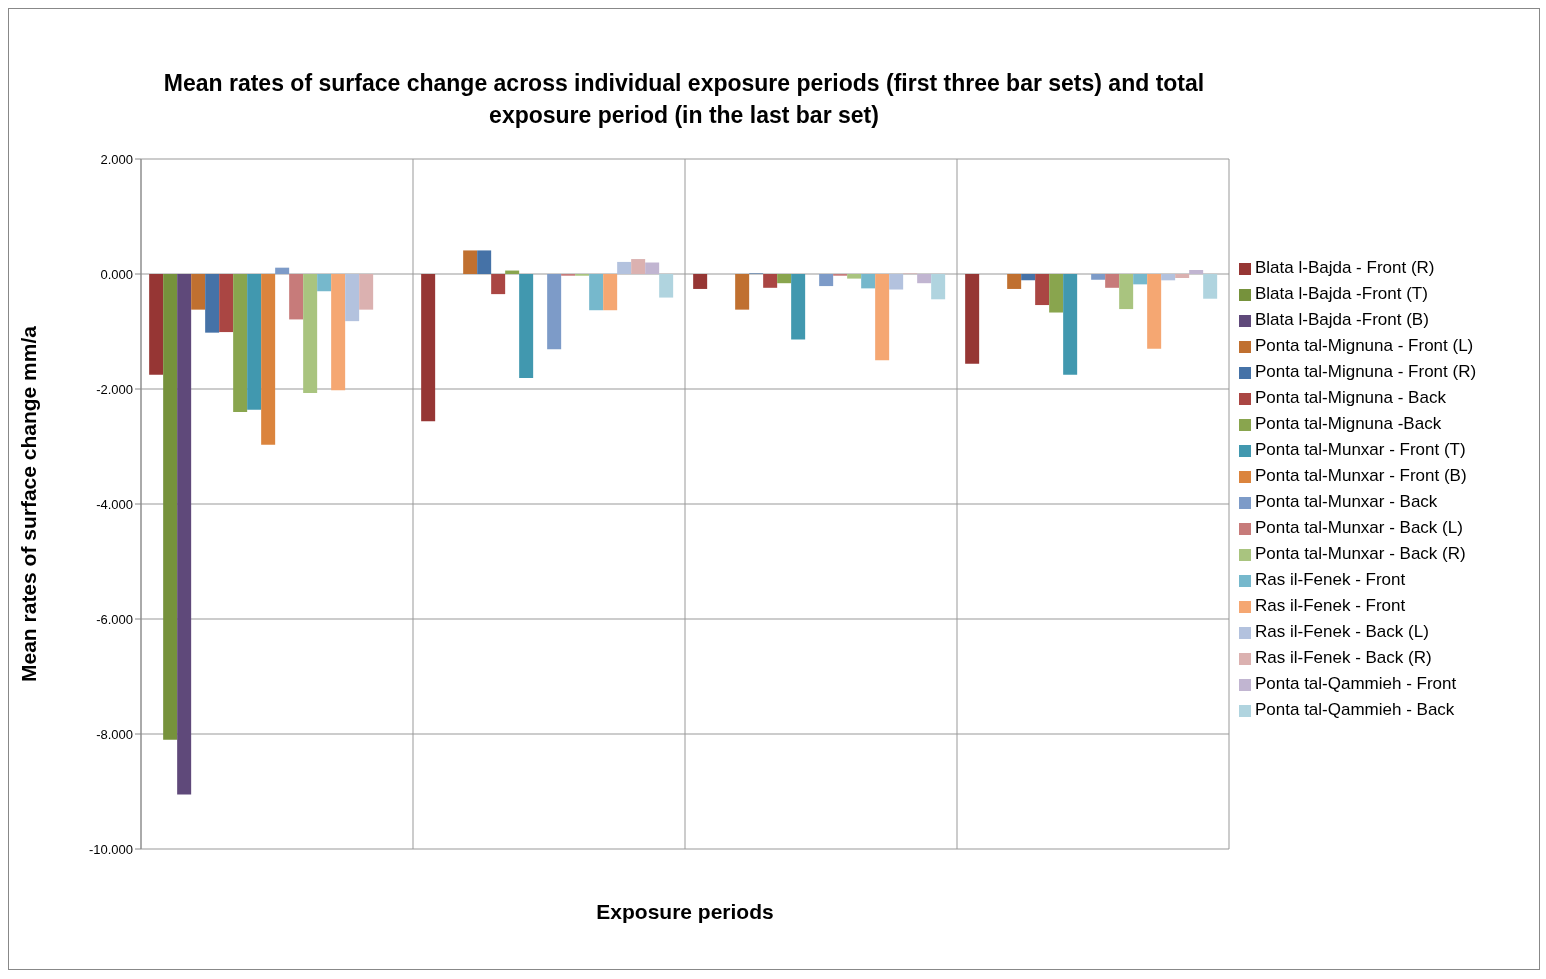  What do you see at coordinates (114, 504) in the screenshot?
I see `y-tick-label: -4.000` at bounding box center [114, 504].